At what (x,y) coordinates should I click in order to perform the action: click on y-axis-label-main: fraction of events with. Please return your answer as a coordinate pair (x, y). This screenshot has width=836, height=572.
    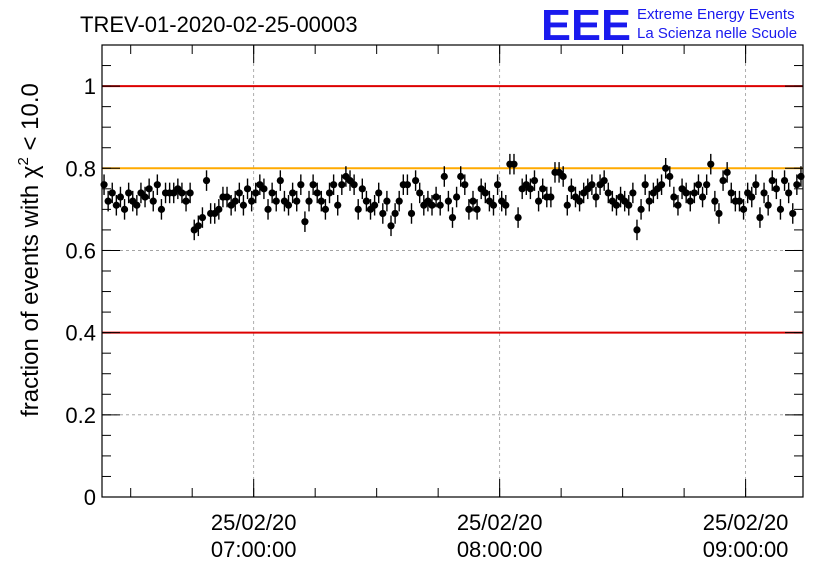
    Looking at the image, I should click on (30, 297).